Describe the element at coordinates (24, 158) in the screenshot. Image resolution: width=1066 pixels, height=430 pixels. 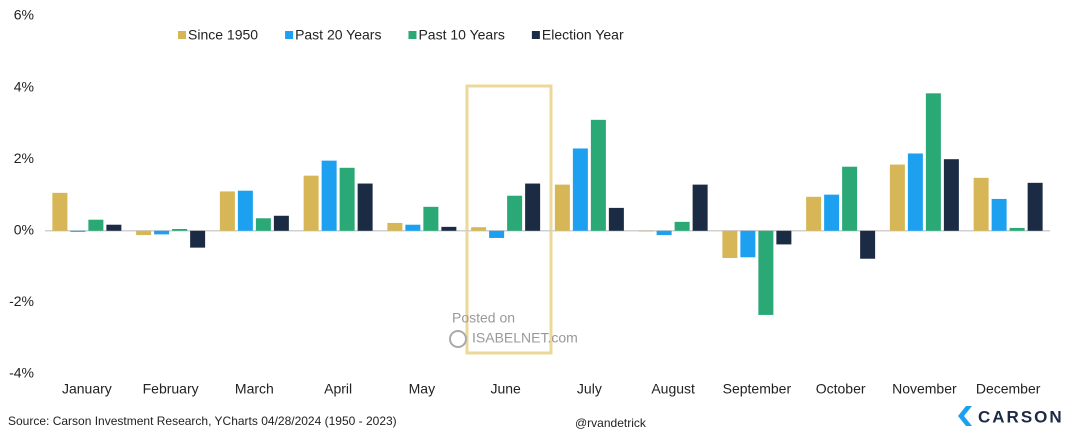
I see `y-tick-label: 2%` at that location.